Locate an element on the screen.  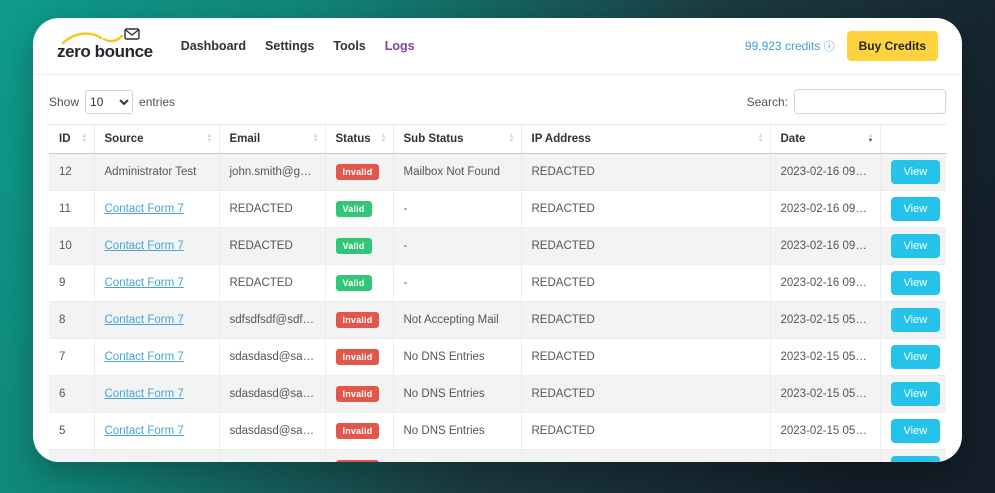
cell-email: sdasdasd@sadasdasd.com is located at coordinates (271, 431).